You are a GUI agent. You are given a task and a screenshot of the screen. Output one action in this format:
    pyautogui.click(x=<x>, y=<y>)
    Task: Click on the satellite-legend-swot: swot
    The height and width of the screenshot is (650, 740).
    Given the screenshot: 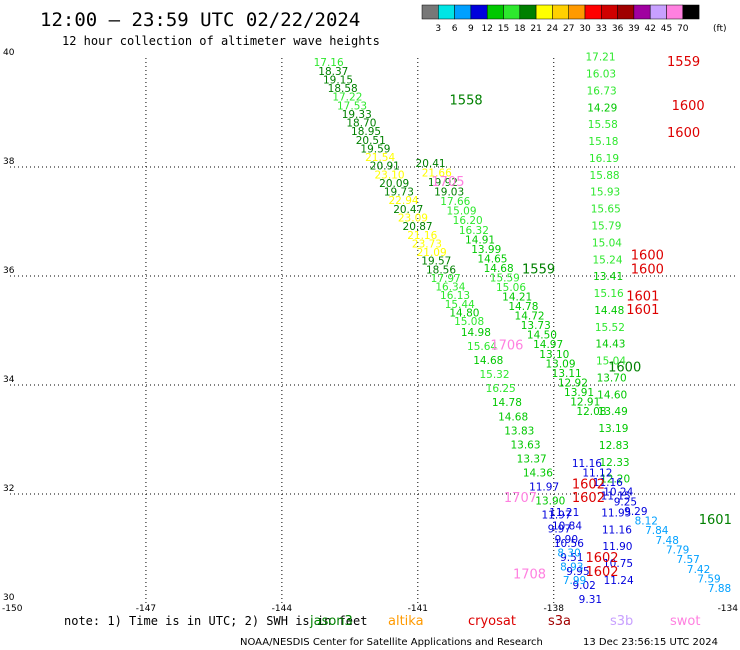 What is the action you would take?
    pyautogui.click(x=685, y=621)
    